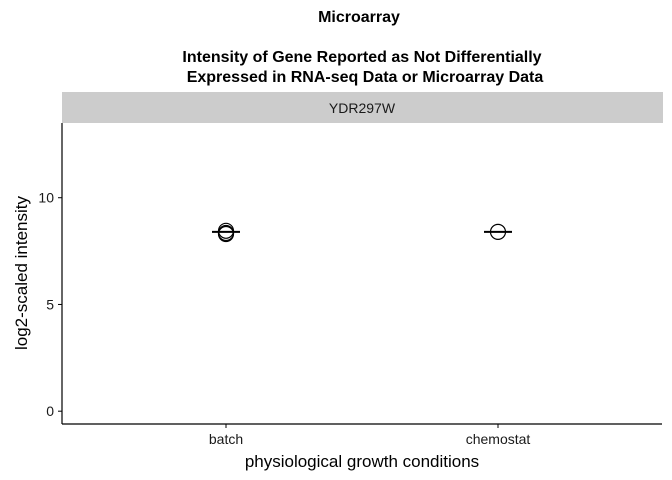 The height and width of the screenshot is (480, 672). Describe the element at coordinates (50, 411) in the screenshot. I see `y-tick-label: 0` at that location.